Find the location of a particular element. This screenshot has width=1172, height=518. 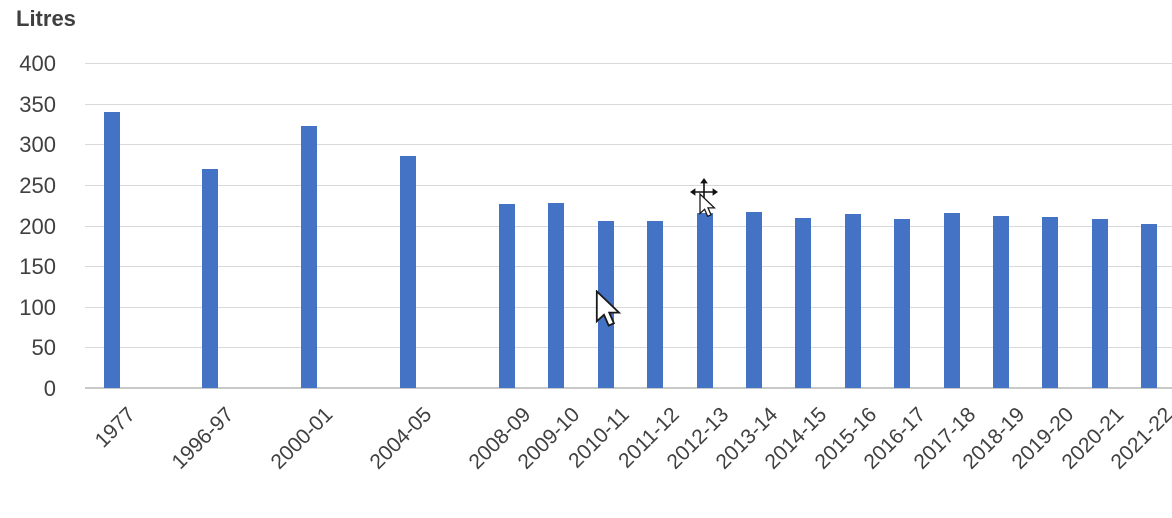

y-tick-label-0: 0 is located at coordinates (49, 388).